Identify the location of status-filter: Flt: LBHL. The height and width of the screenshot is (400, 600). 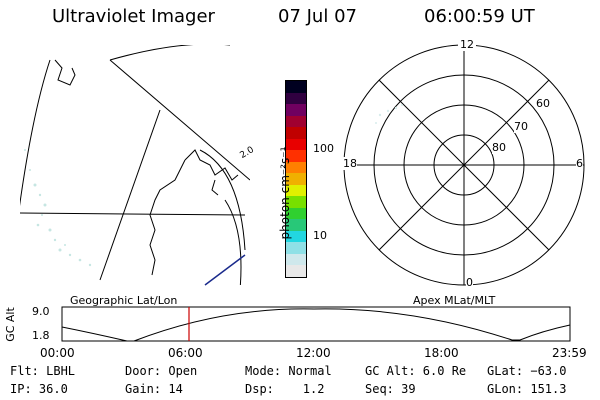
(43, 371).